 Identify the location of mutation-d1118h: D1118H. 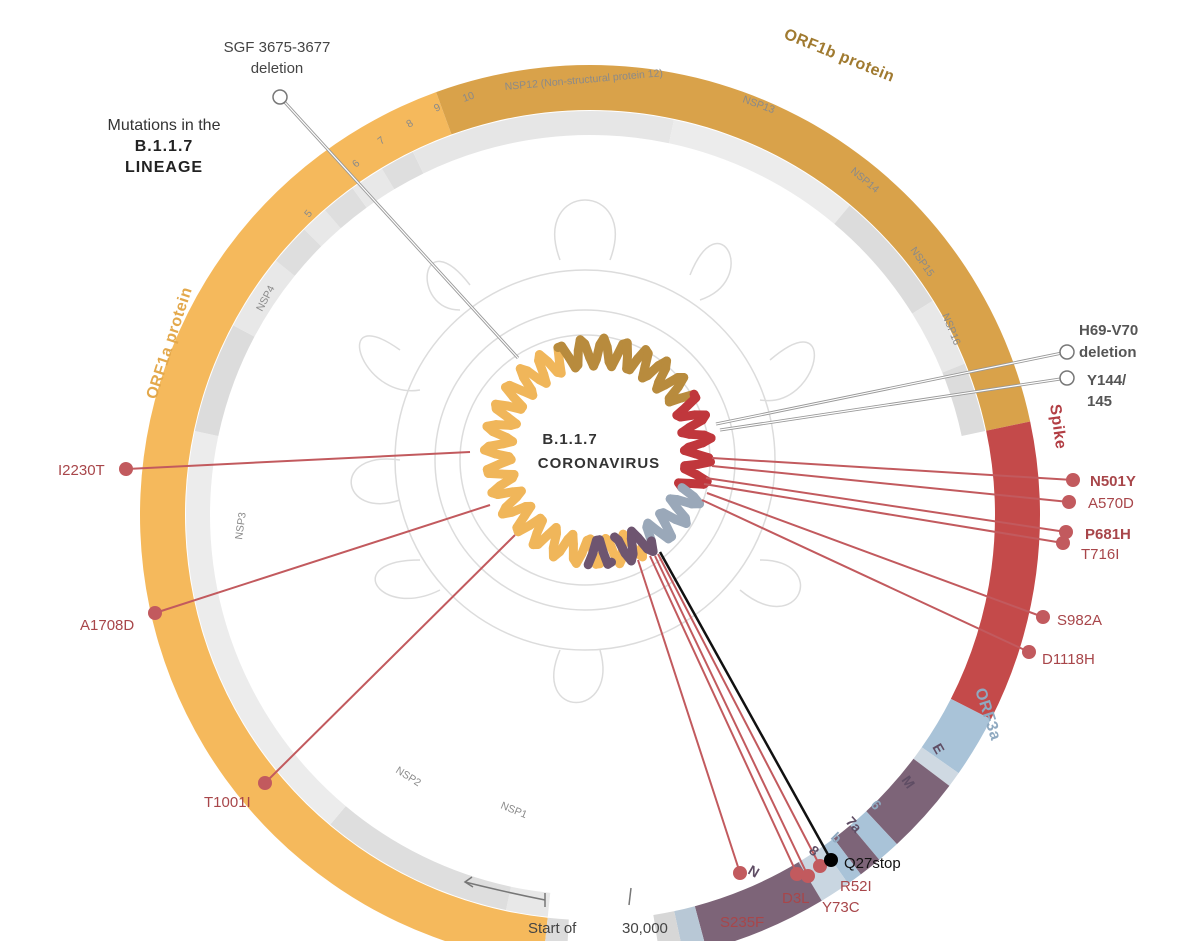
(1068, 659).